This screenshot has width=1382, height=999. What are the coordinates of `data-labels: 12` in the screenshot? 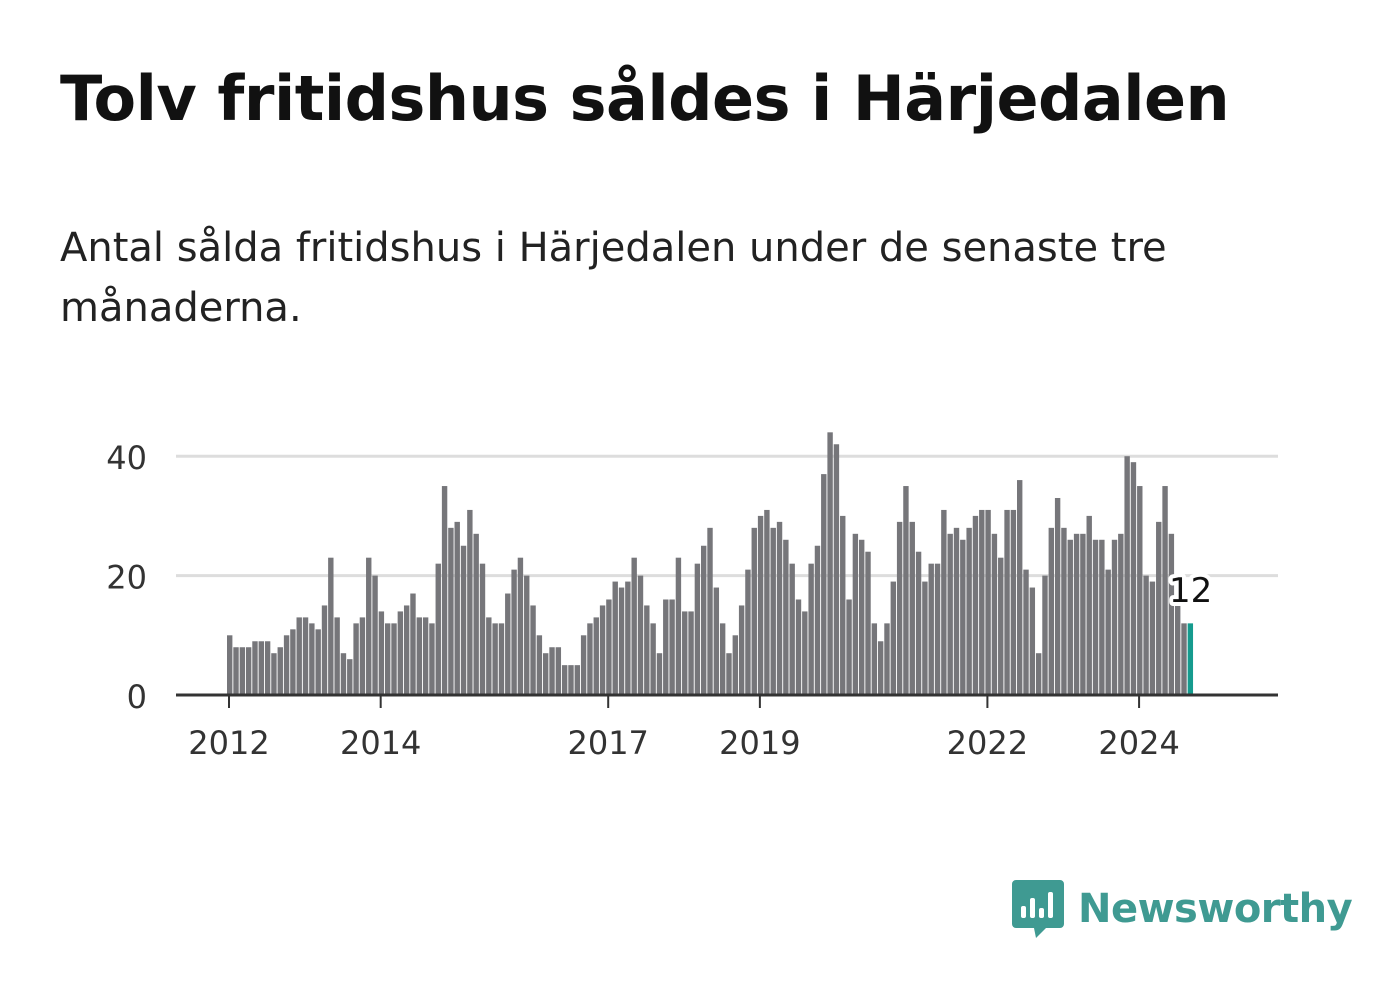 It's located at (1190, 591).